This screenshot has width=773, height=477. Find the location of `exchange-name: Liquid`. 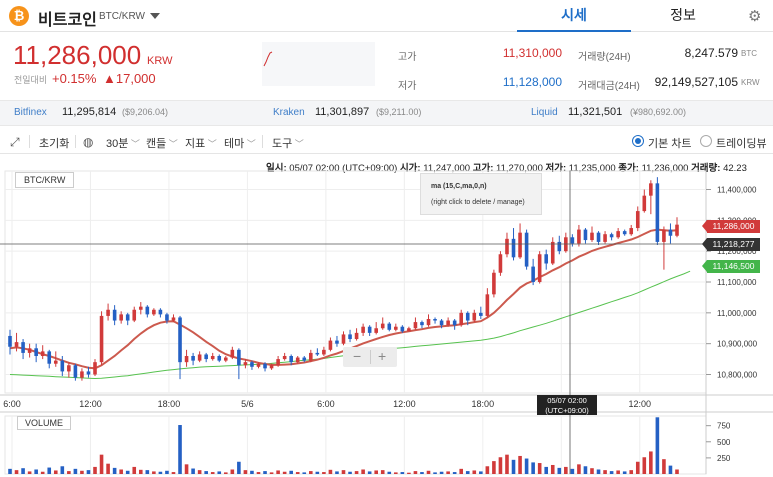

exchange-name: Liquid is located at coordinates (544, 112).